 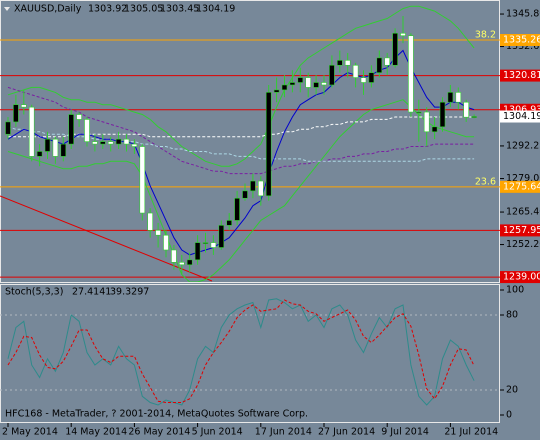 What do you see at coordinates (215, 9) in the screenshot?
I see `close-value: 1304.19` at bounding box center [215, 9].